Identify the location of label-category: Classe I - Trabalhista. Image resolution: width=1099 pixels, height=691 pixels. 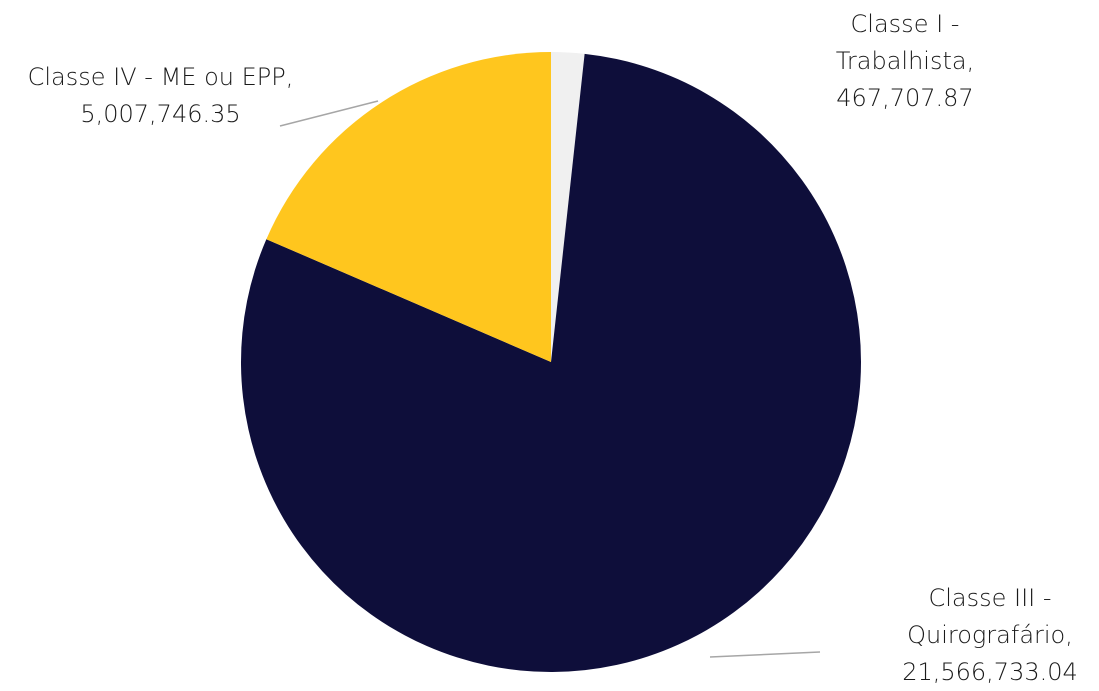
(905, 42).